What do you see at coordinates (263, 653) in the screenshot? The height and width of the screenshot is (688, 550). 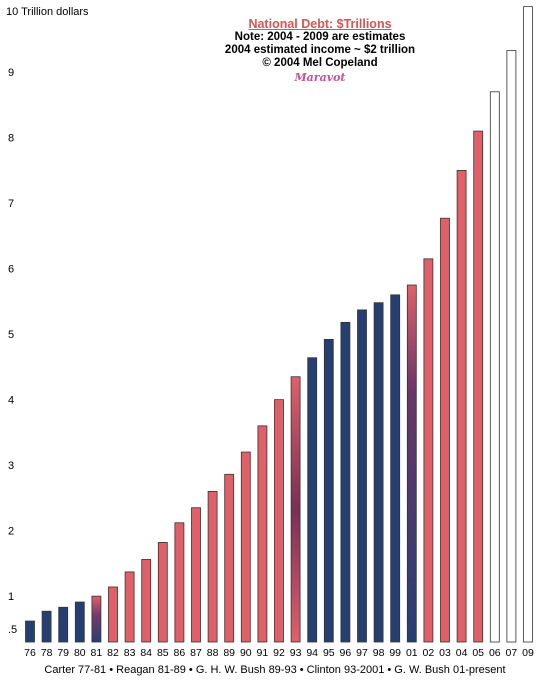 I see `x-tick-label: 91` at bounding box center [263, 653].